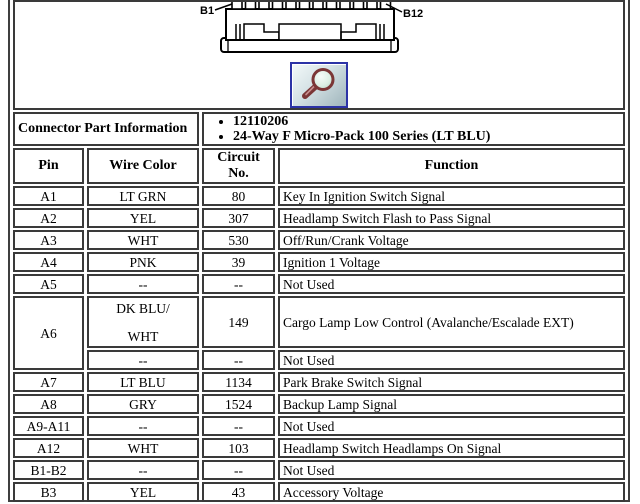 This screenshot has width=640, height=504. What do you see at coordinates (238, 448) in the screenshot?
I see `circuit-cell: 103` at bounding box center [238, 448].